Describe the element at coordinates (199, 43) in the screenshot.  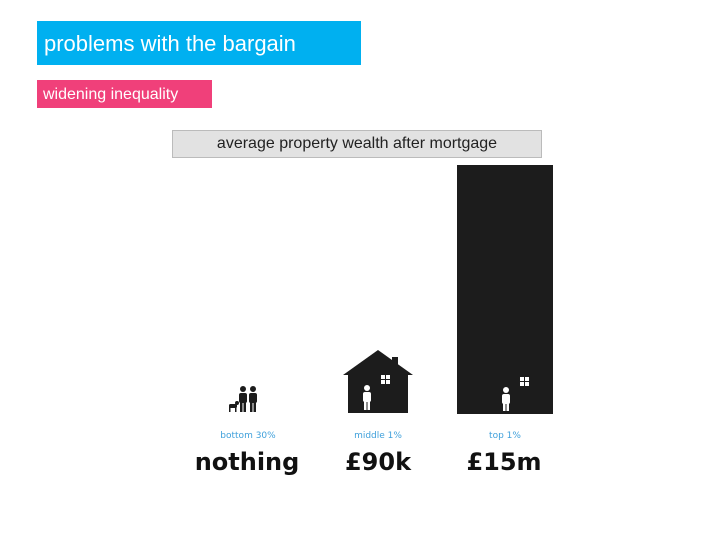
I see `slide-title: problems with the bargain` at that location.